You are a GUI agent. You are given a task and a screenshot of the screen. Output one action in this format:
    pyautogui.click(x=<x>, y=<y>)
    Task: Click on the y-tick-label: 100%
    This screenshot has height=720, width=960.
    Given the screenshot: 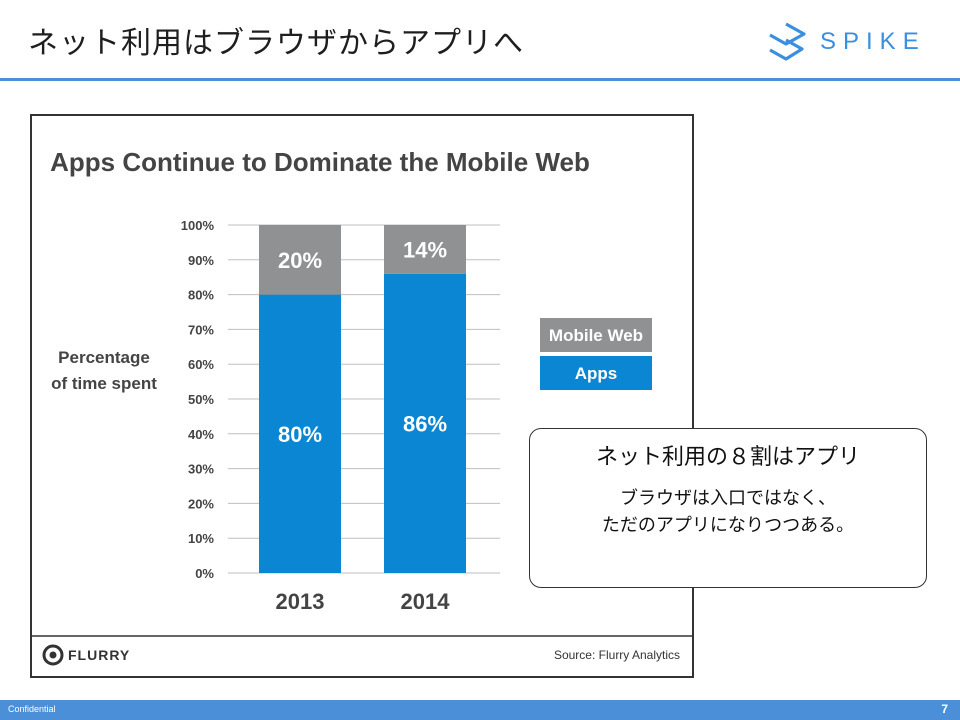 What is the action you would take?
    pyautogui.click(x=198, y=225)
    